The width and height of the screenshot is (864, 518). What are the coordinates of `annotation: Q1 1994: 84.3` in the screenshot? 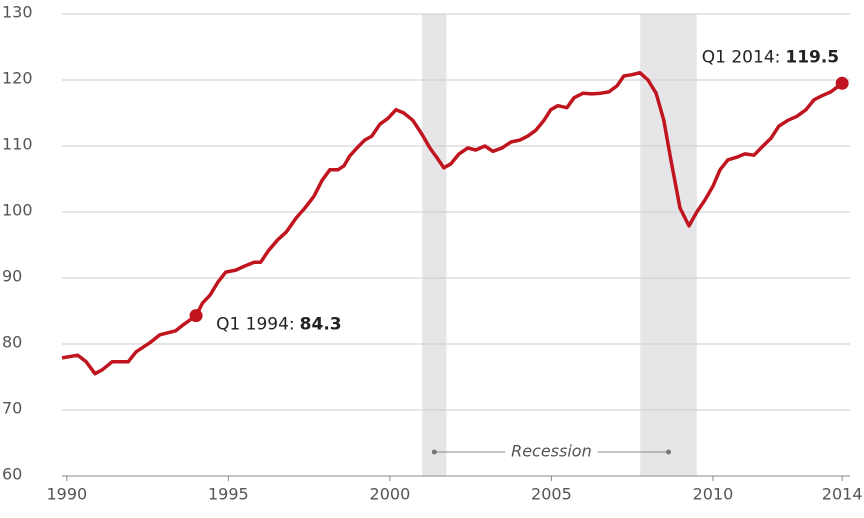 It's located at (279, 325).